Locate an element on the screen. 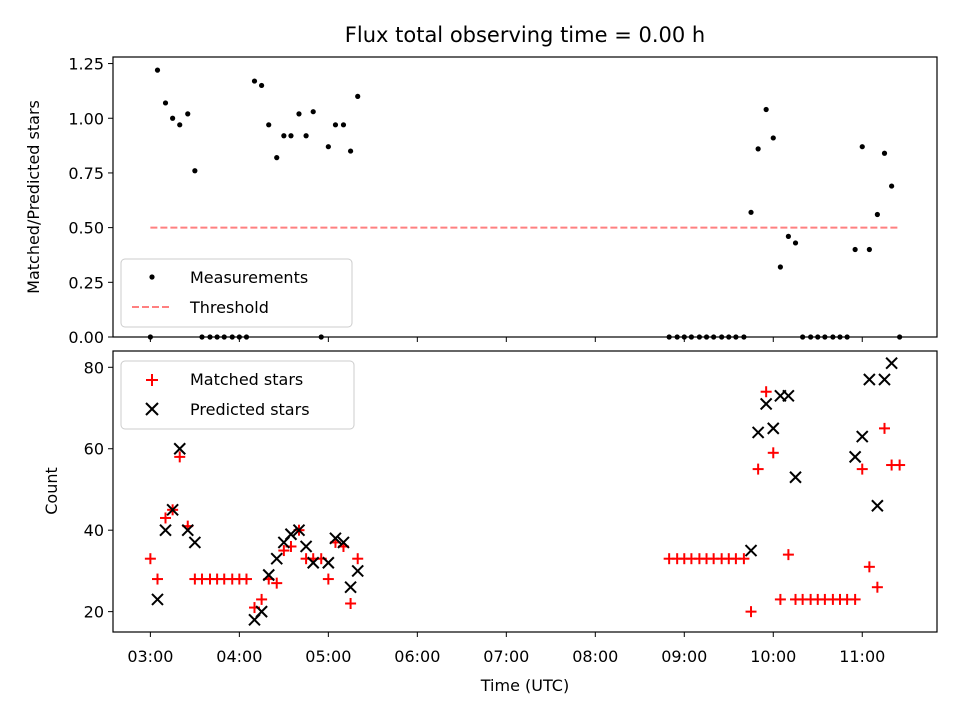 This screenshot has height=720, width=960. ratio-legend-box is located at coordinates (236, 293).